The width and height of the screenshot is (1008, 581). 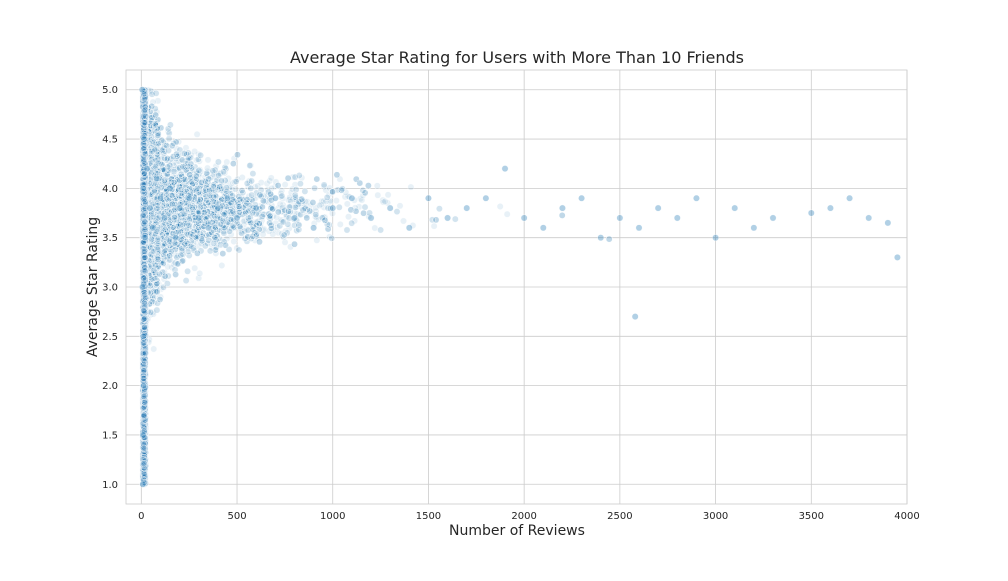 I want to click on y-axis-label: Average Star Rating, so click(x=93, y=287).